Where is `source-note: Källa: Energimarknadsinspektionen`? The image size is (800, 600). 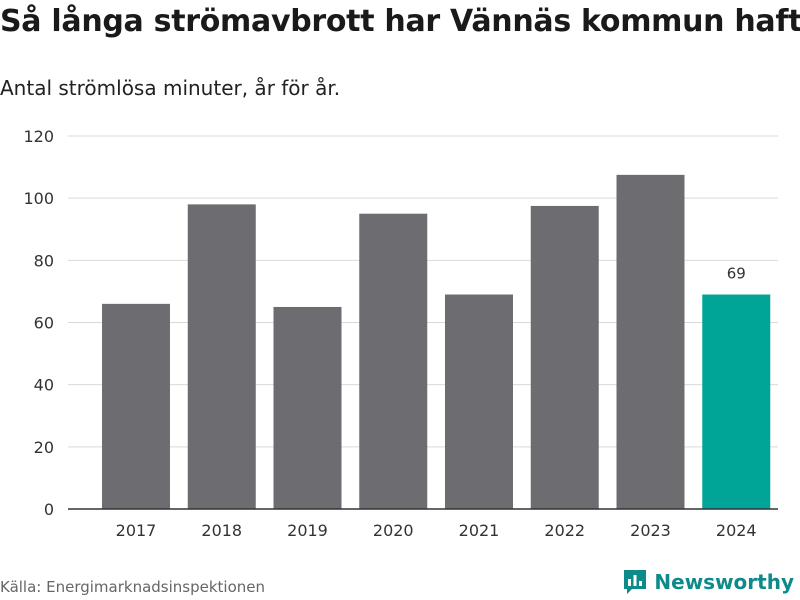 source-note: Källa: Energimarknadsinspektionen is located at coordinates (133, 587).